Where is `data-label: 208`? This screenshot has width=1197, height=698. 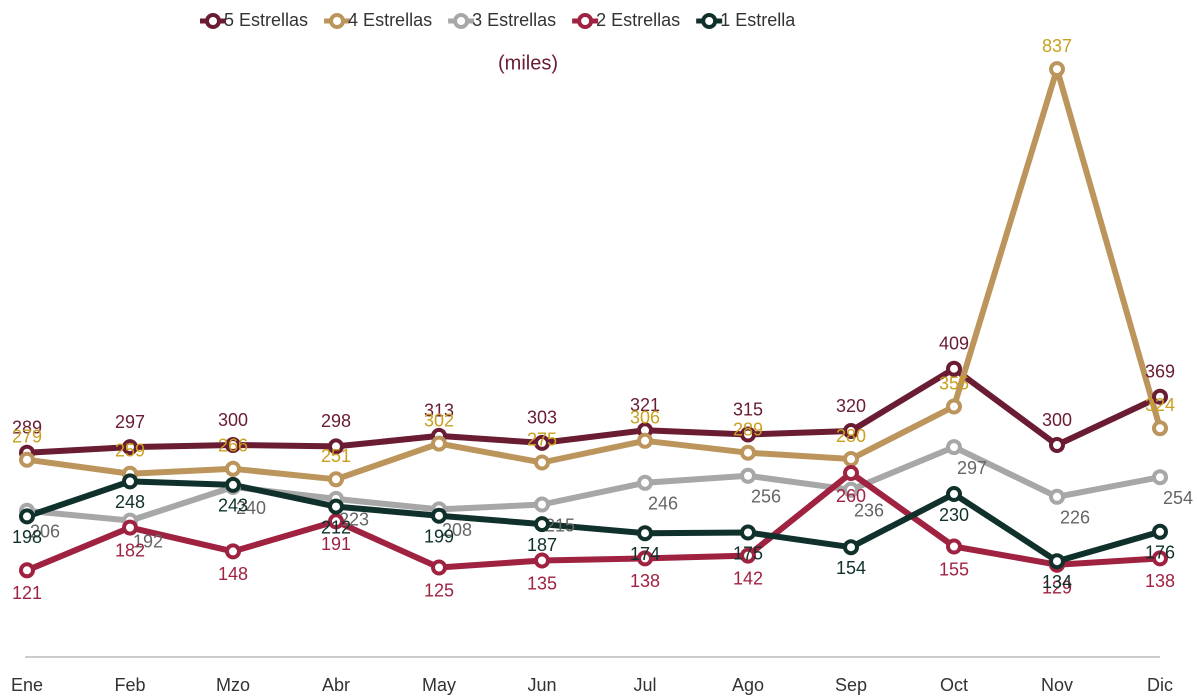
data-label: 208 is located at coordinates (457, 530).